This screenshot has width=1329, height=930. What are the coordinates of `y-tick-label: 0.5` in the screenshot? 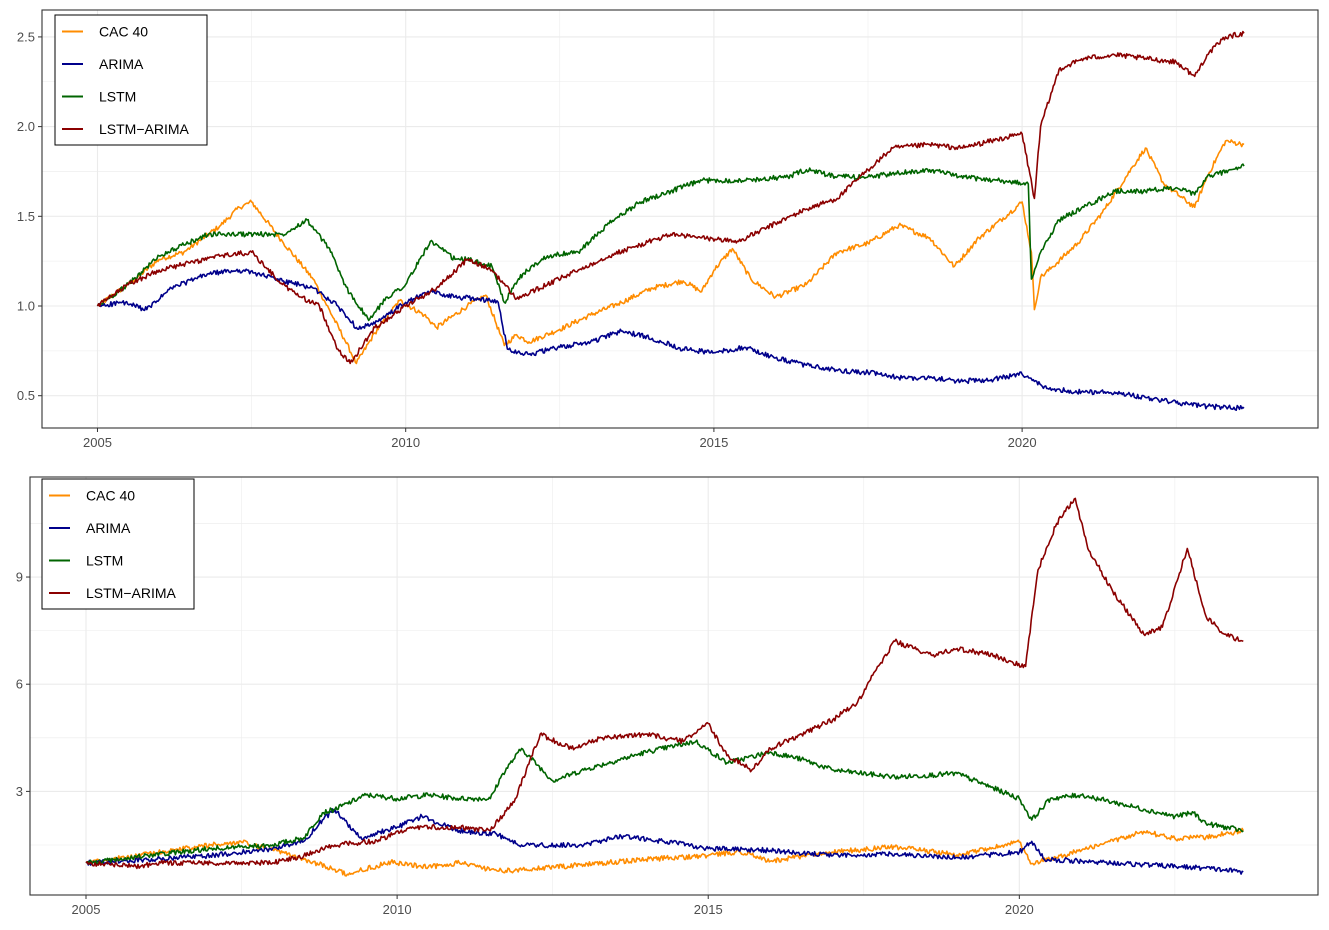 It's located at (26, 395).